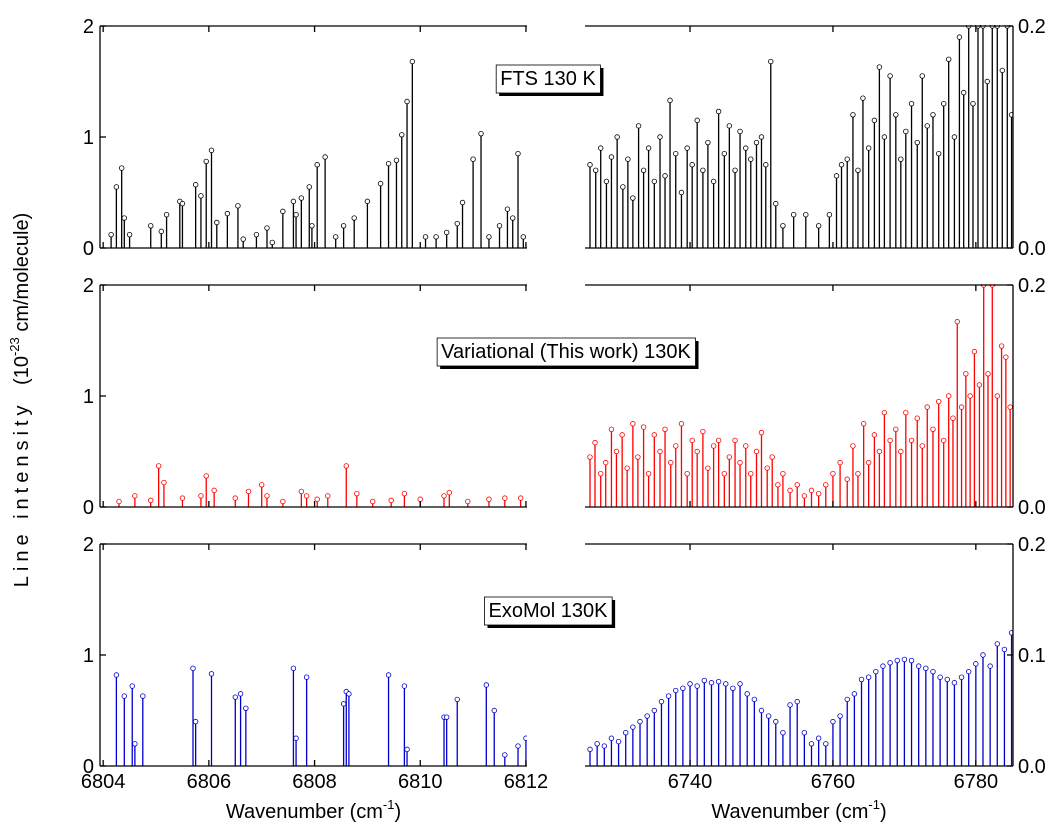 The image size is (1057, 835). Describe the element at coordinates (14, 346) in the screenshot. I see `y-axis-title-exponent: -23` at that location.